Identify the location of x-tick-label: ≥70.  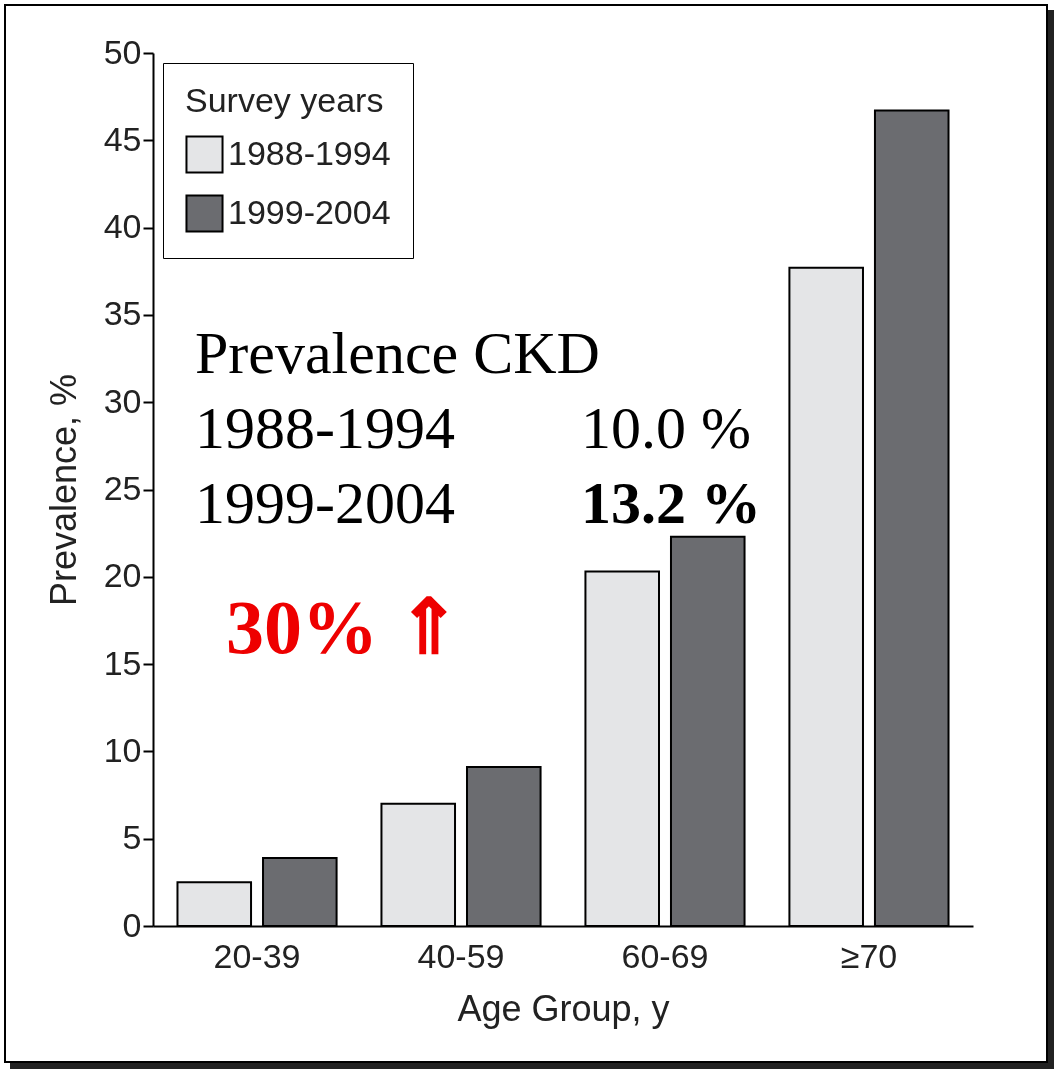
(869, 955).